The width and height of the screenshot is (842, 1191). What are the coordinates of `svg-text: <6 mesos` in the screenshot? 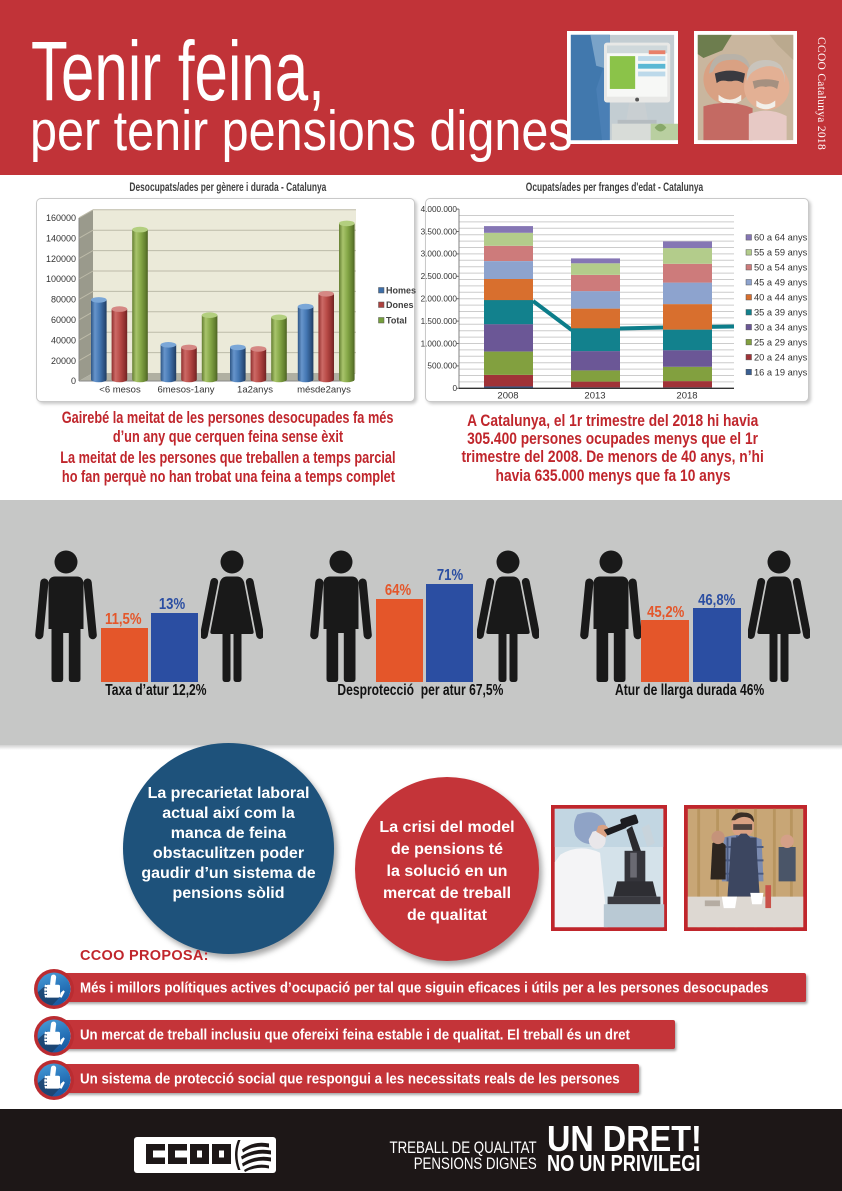 It's located at (120, 390).